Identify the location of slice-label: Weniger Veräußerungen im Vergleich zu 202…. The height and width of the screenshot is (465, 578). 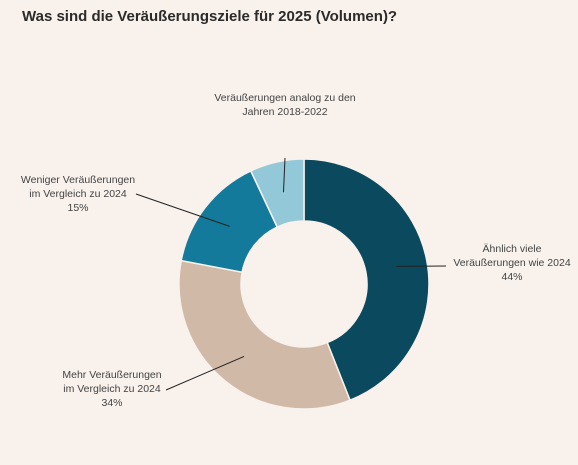
(78, 194).